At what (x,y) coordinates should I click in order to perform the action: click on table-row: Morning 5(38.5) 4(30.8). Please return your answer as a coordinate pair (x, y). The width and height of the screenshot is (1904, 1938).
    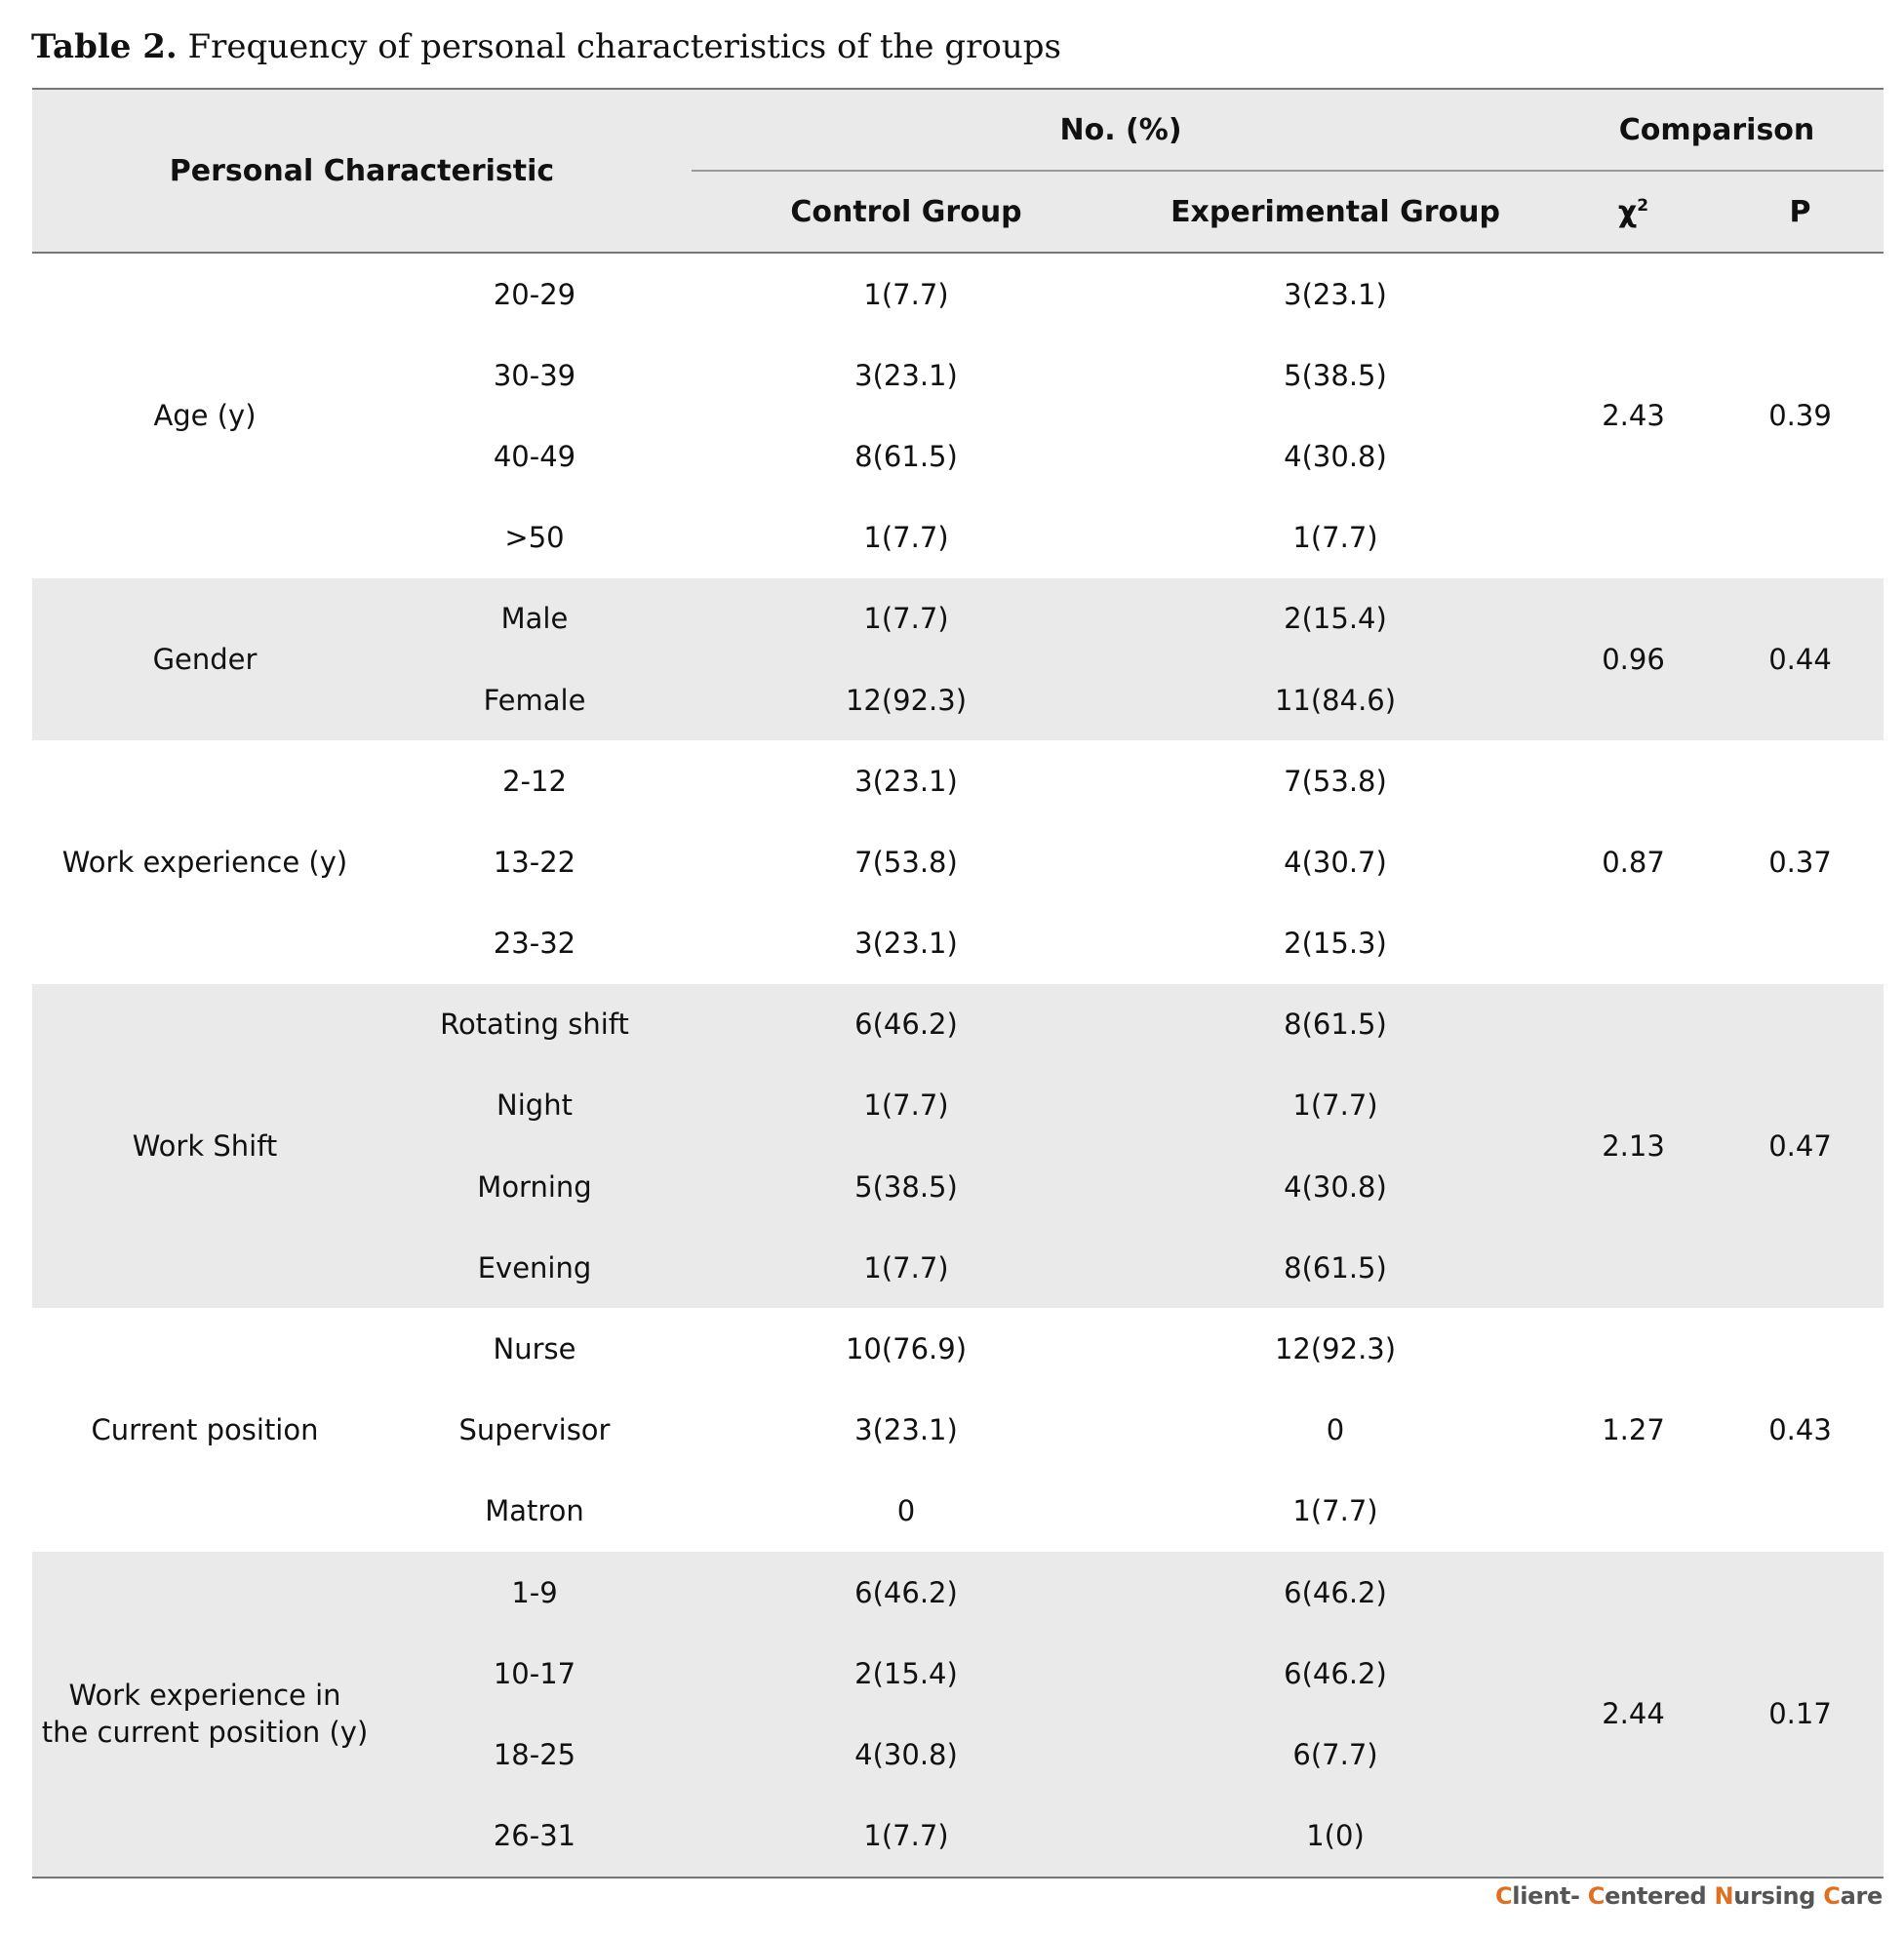
    Looking at the image, I should click on (958, 1187).